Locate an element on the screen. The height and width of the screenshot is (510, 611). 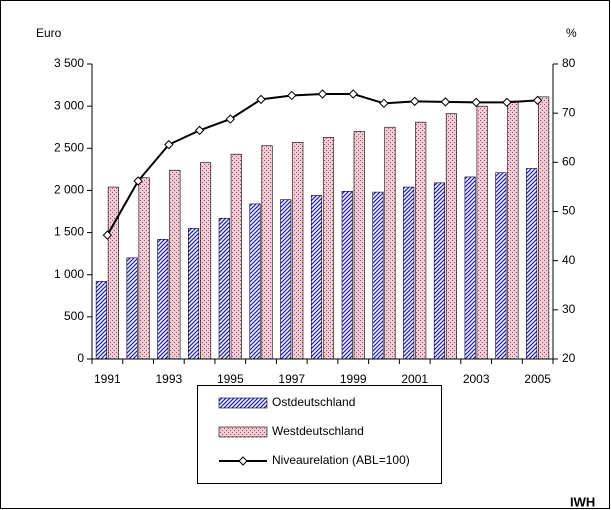
x-tick-label: 1997 is located at coordinates (291, 379).